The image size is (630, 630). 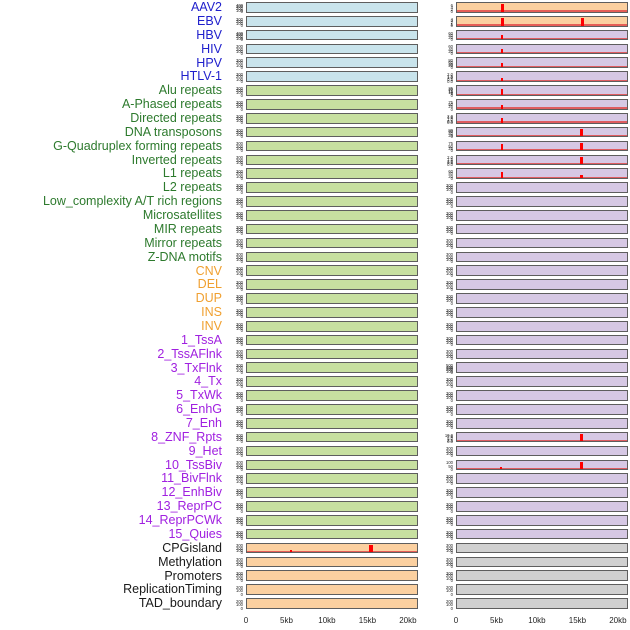 I want to click on left-panel-15-quies, so click(x=332, y=534).